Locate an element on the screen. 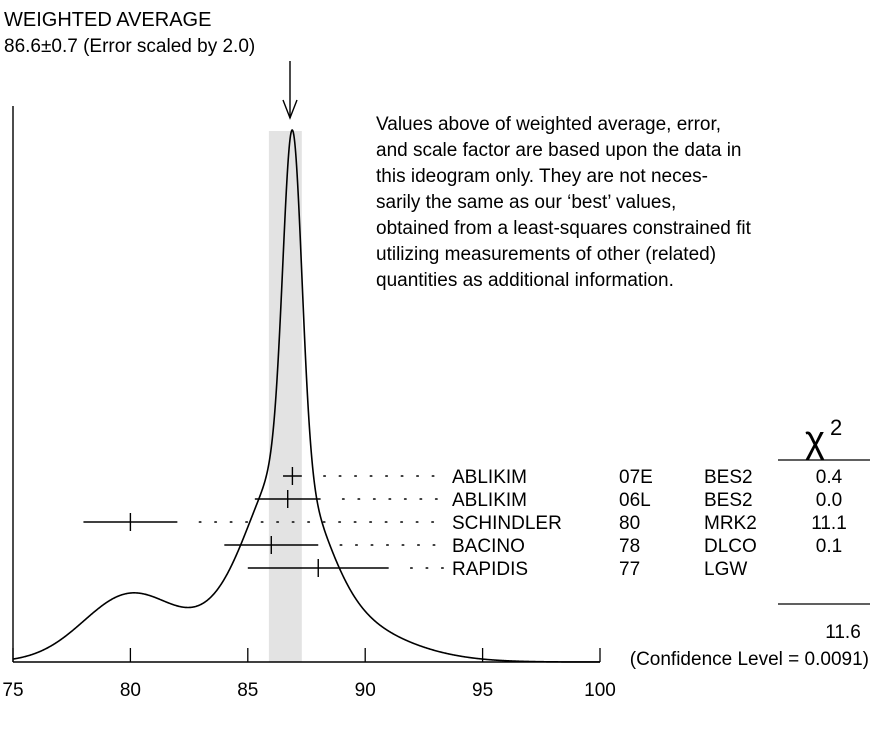  technique-label: LGW is located at coordinates (725, 569).